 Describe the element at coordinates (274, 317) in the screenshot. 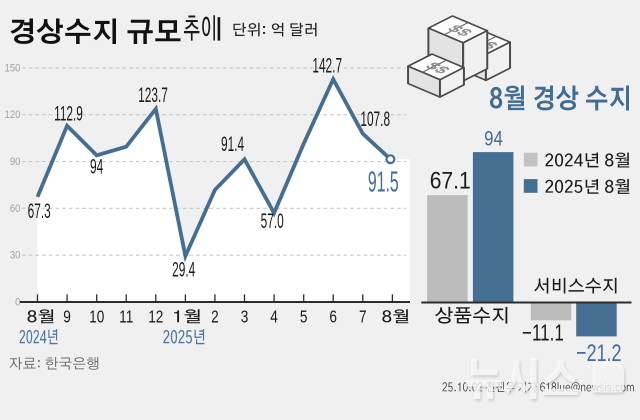

I see `svg-text: 4` at that location.